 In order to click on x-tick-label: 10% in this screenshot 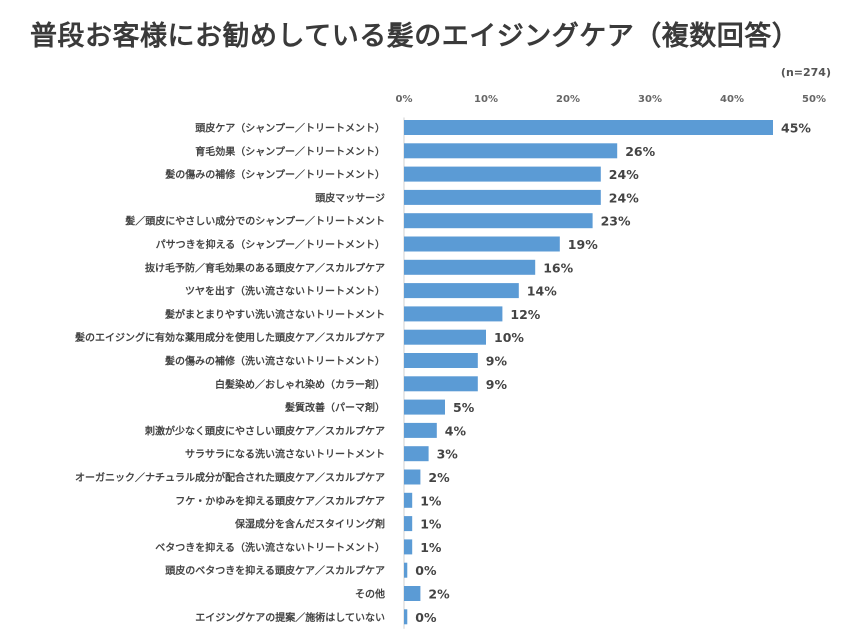, I will do `click(486, 99)`.